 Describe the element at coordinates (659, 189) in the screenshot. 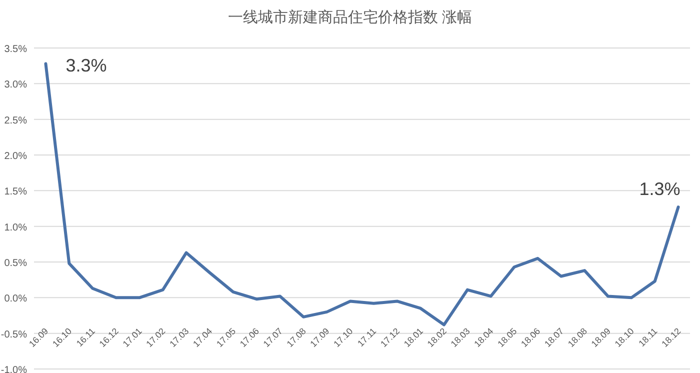

I see `annotation: 1.3%` at that location.